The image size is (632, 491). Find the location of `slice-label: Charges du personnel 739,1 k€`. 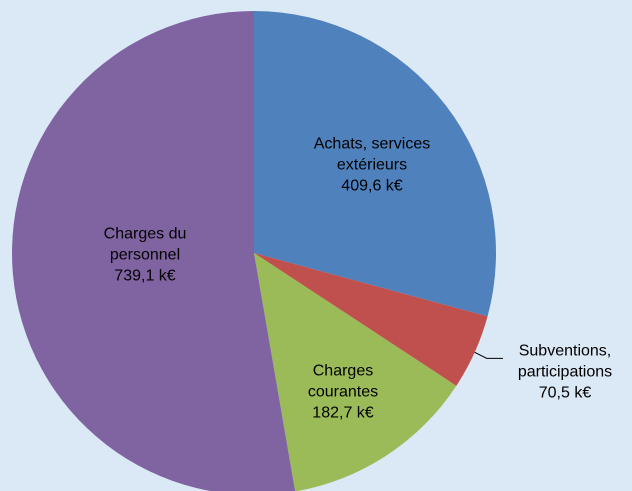

slice-label: Charges du personnel 739,1 k€ is located at coordinates (145, 255).